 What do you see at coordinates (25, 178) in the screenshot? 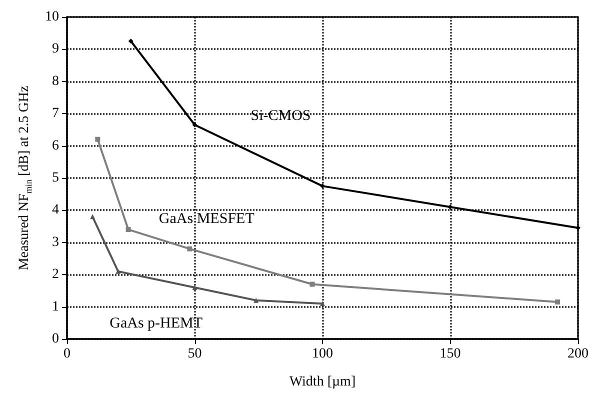
I see `y-axis-title: Measured NFmin [dB] at 2.5 GHz` at bounding box center [25, 178].